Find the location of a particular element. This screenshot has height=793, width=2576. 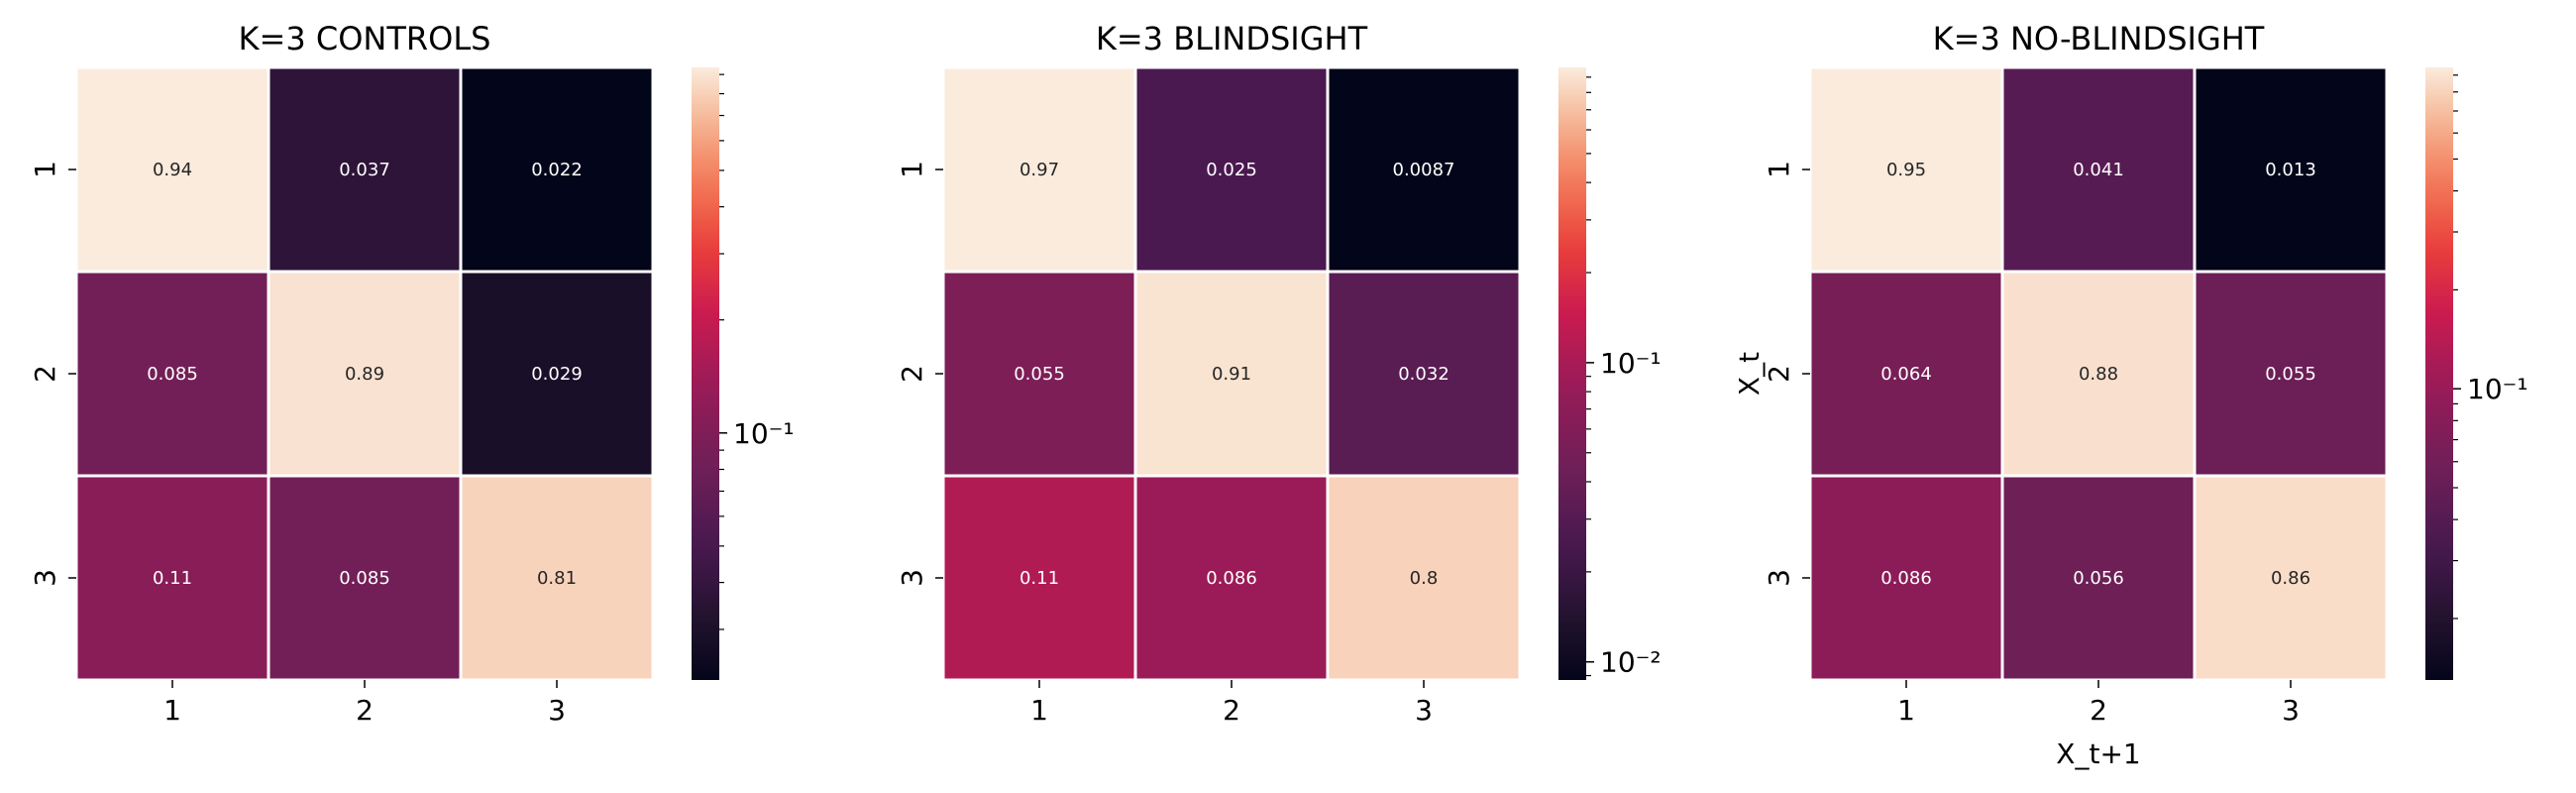

cell-value-label: 0.041 is located at coordinates (2098, 170).